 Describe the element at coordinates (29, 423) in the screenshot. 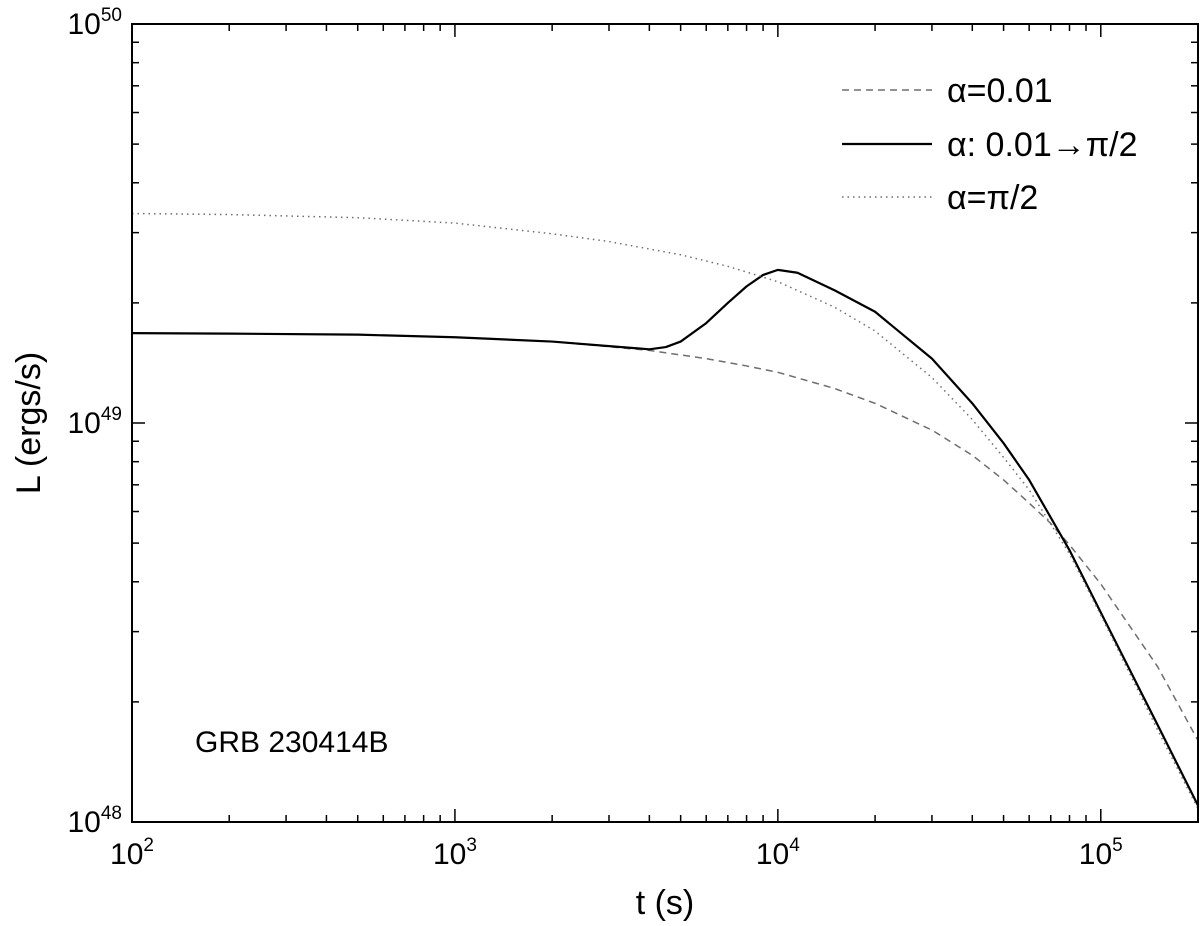

I see `y-axis-label: L (ergs/s)` at that location.